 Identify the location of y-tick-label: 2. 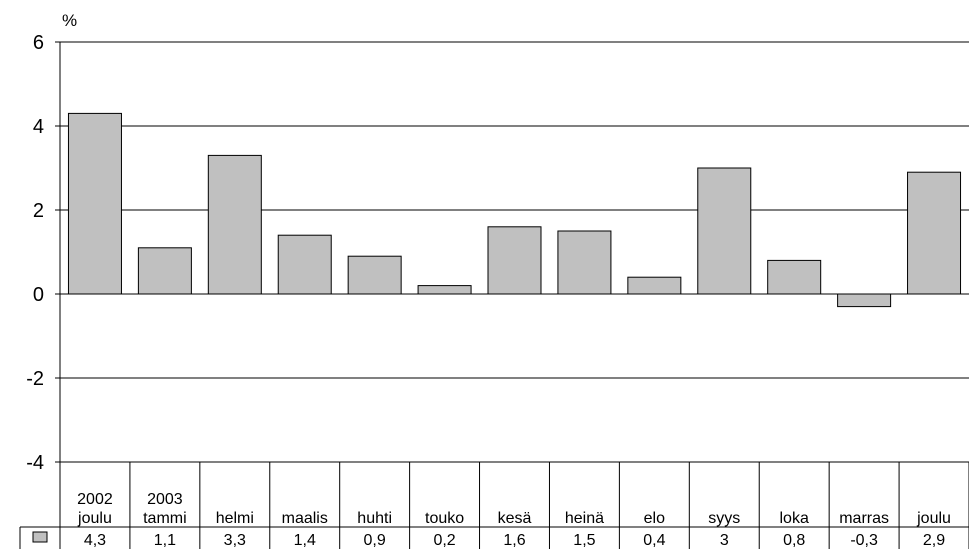
(38, 211).